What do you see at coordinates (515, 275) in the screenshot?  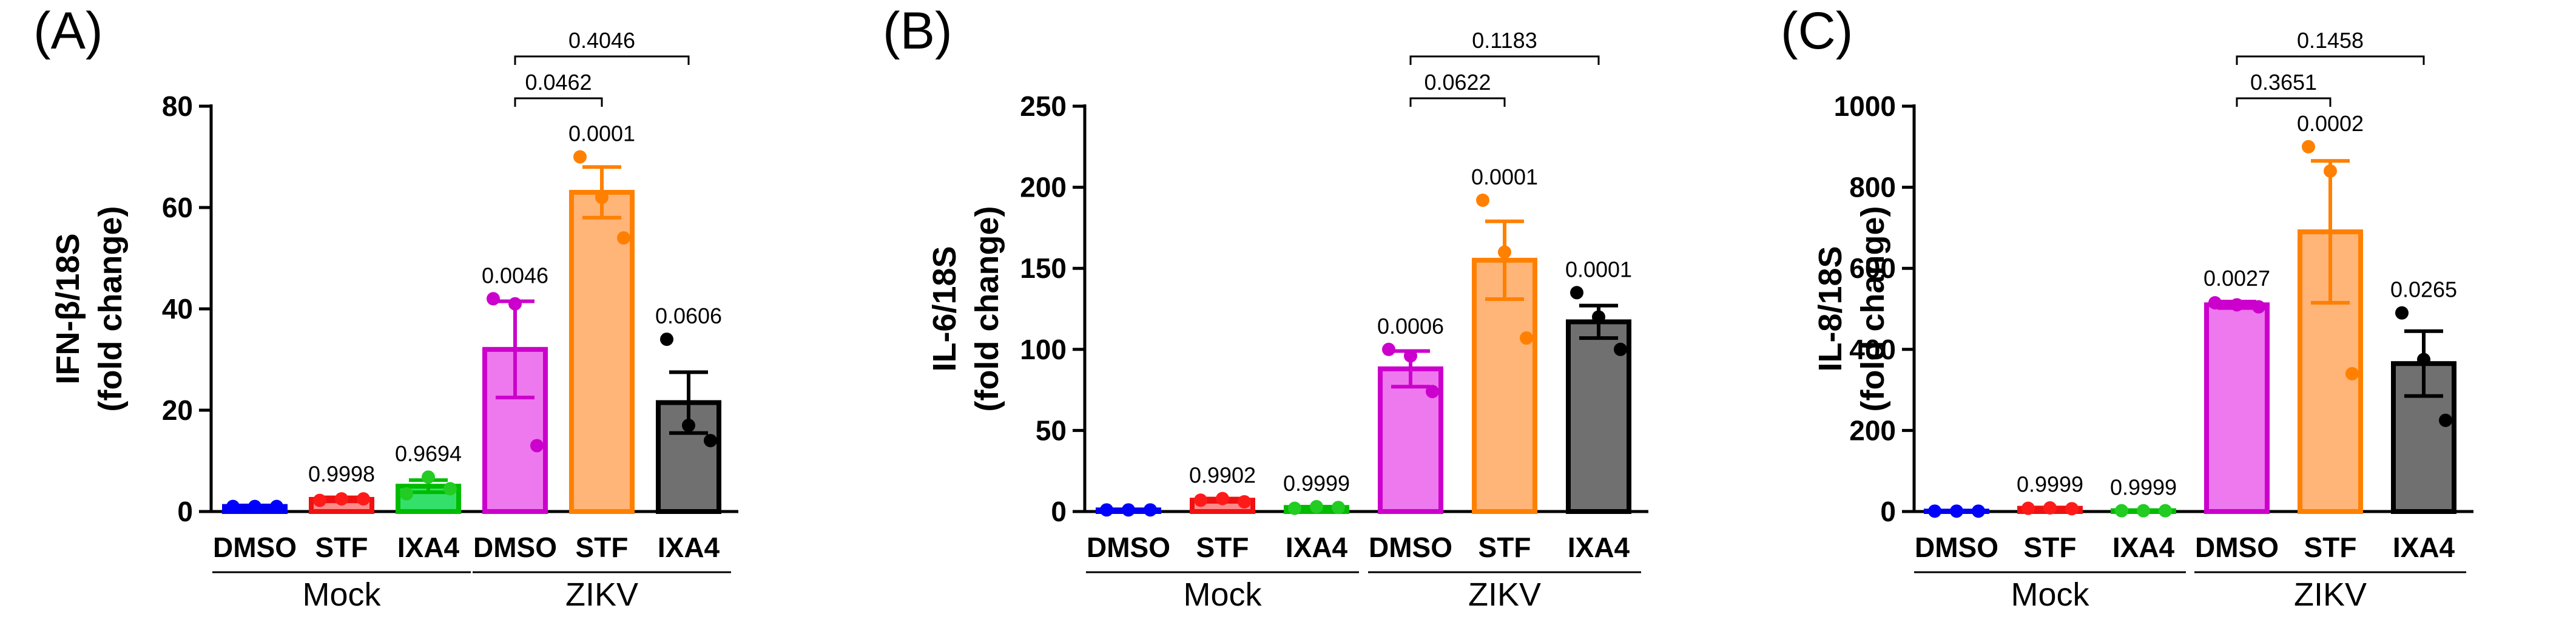 I see `p-value-label: 0.0046` at bounding box center [515, 275].